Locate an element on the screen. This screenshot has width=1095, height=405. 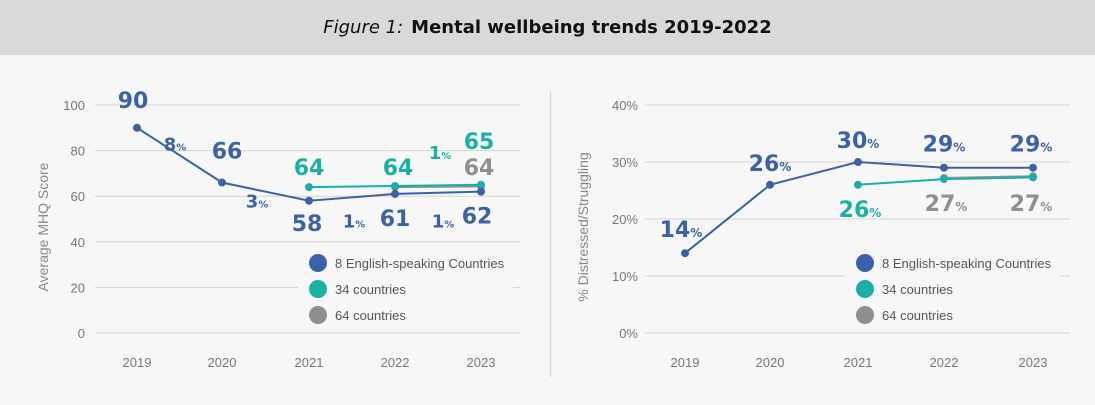
y-axis-title: Average MHQ Score is located at coordinates (43, 226).